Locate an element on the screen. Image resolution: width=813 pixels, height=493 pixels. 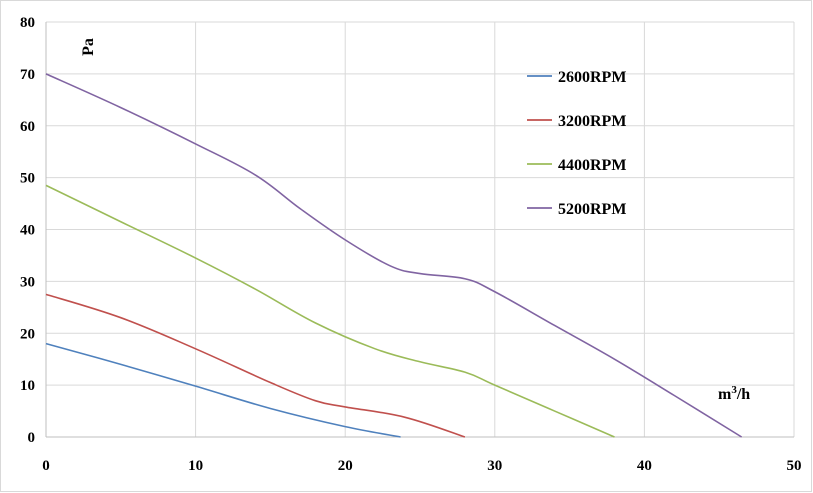
y-tick-label: 50 is located at coordinates (27, 179).